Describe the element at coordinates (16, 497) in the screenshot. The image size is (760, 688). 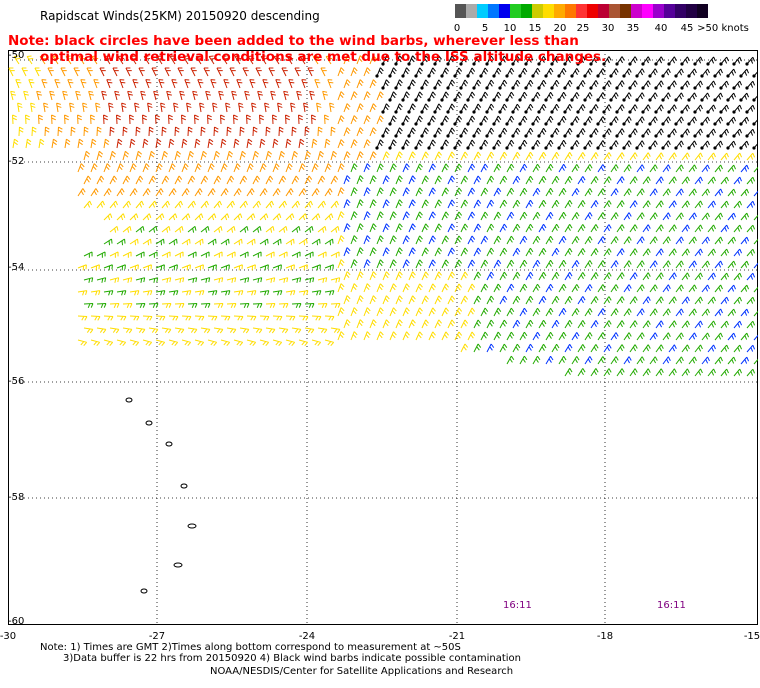
I see `latitude-label: -58` at that location.